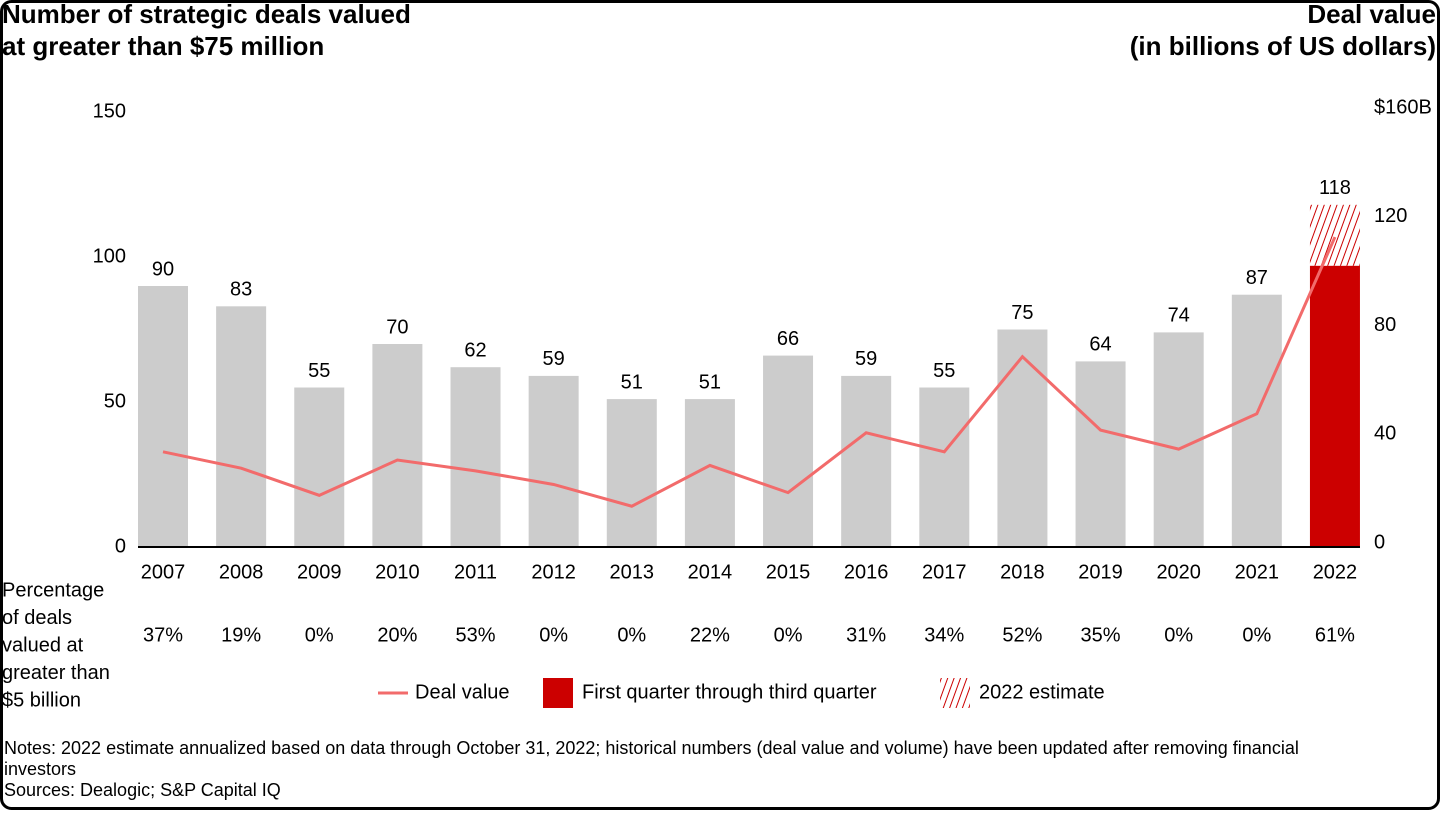  What do you see at coordinates (206, 14) in the screenshot?
I see `y-axis-title: Number of strategic deals valued` at bounding box center [206, 14].